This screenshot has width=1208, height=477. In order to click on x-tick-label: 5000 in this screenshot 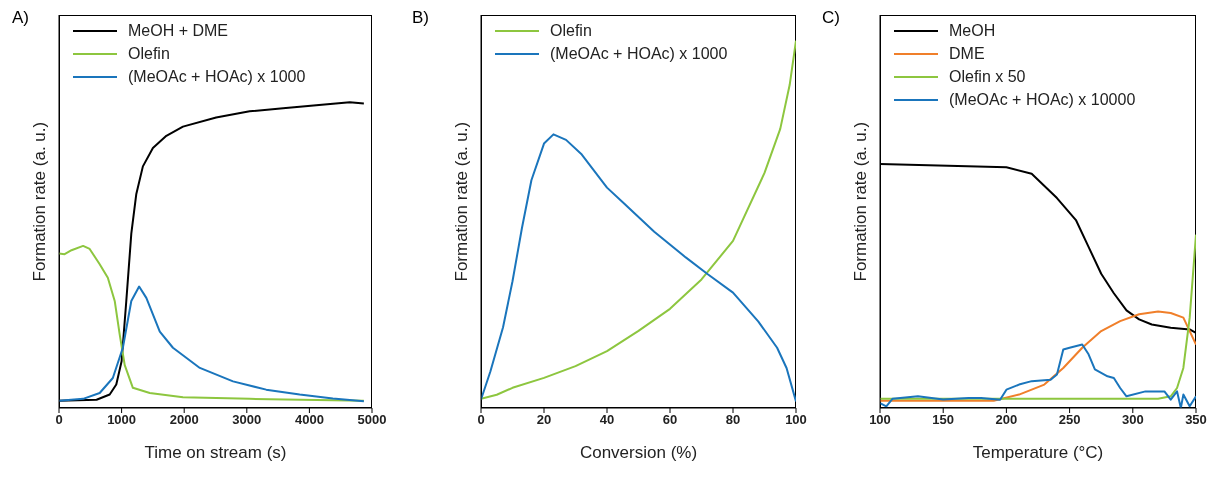, I will do `click(372, 420)`.